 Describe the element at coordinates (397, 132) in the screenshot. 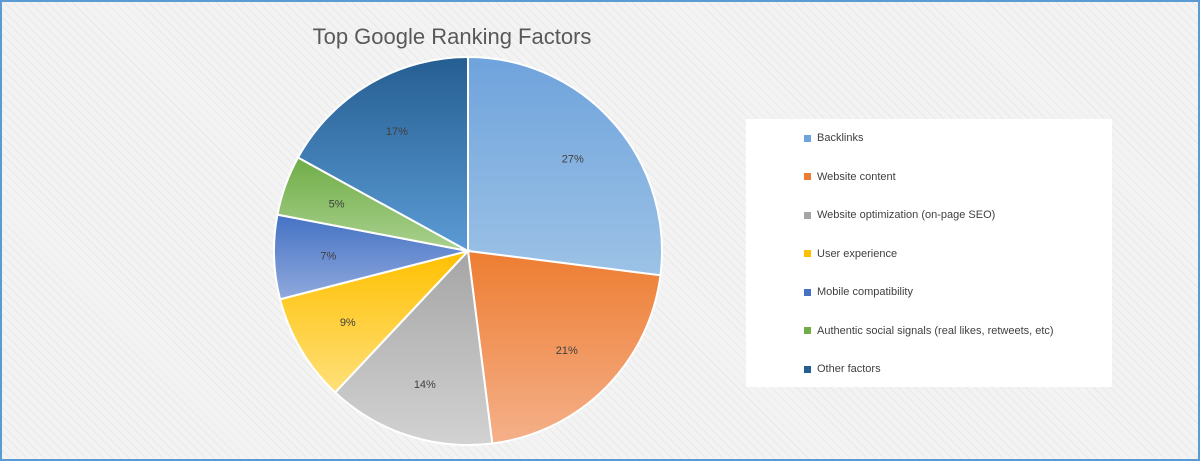

I see `data-label-other-factors: 17%` at that location.